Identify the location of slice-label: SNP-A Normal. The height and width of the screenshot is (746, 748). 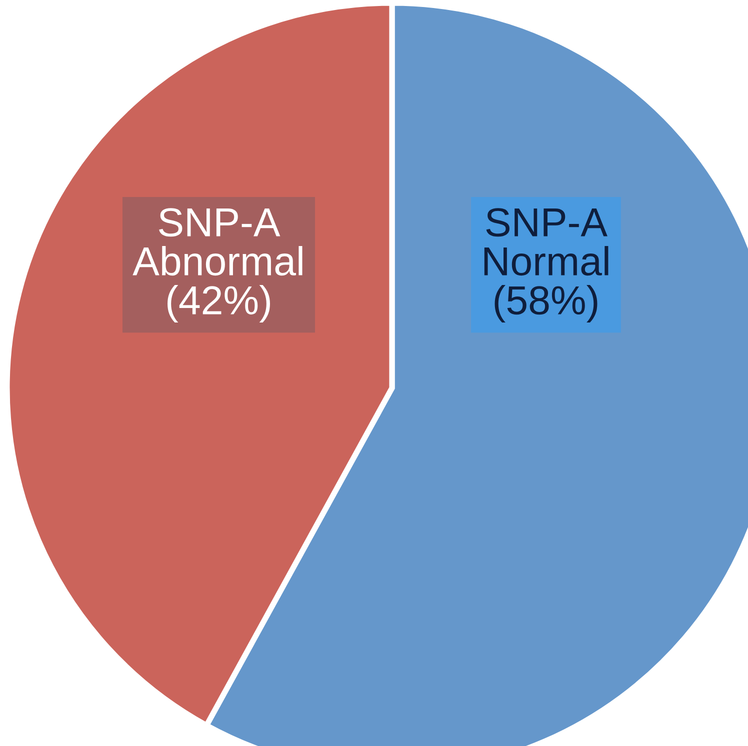
(546, 242).